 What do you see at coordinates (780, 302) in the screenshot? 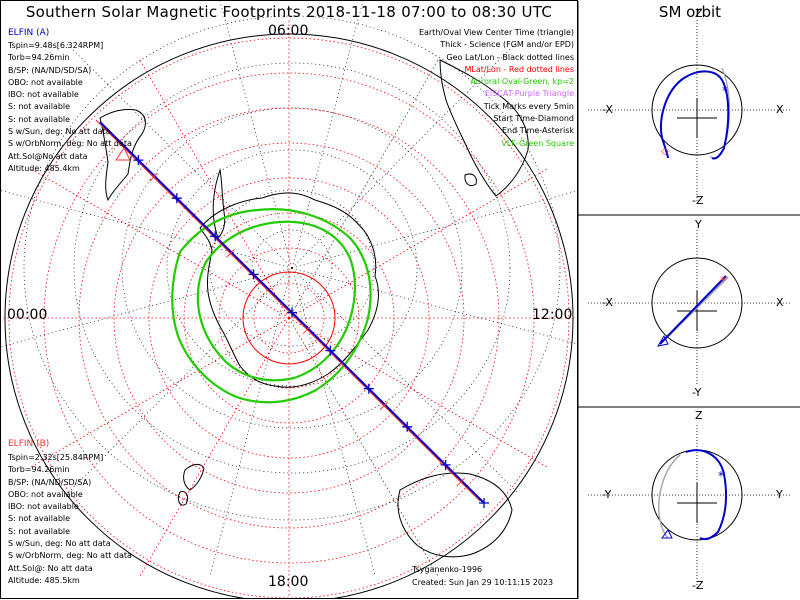
I see `orbit2-right-axis: X` at bounding box center [780, 302].